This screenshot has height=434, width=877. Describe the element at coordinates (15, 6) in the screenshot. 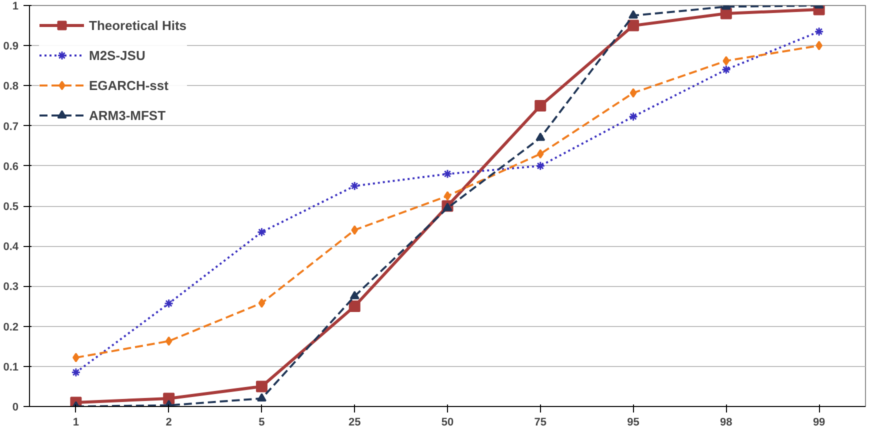

I see `y-tick-label: 1` at that location.